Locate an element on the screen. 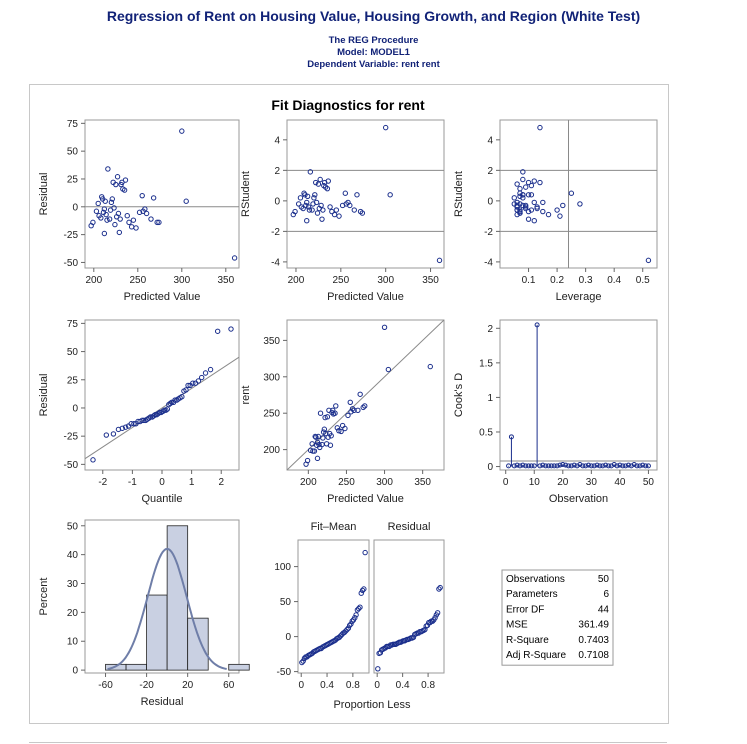 Image resolution: width=747 pixels, height=744 pixels. stat-label: MSE is located at coordinates (517, 625).